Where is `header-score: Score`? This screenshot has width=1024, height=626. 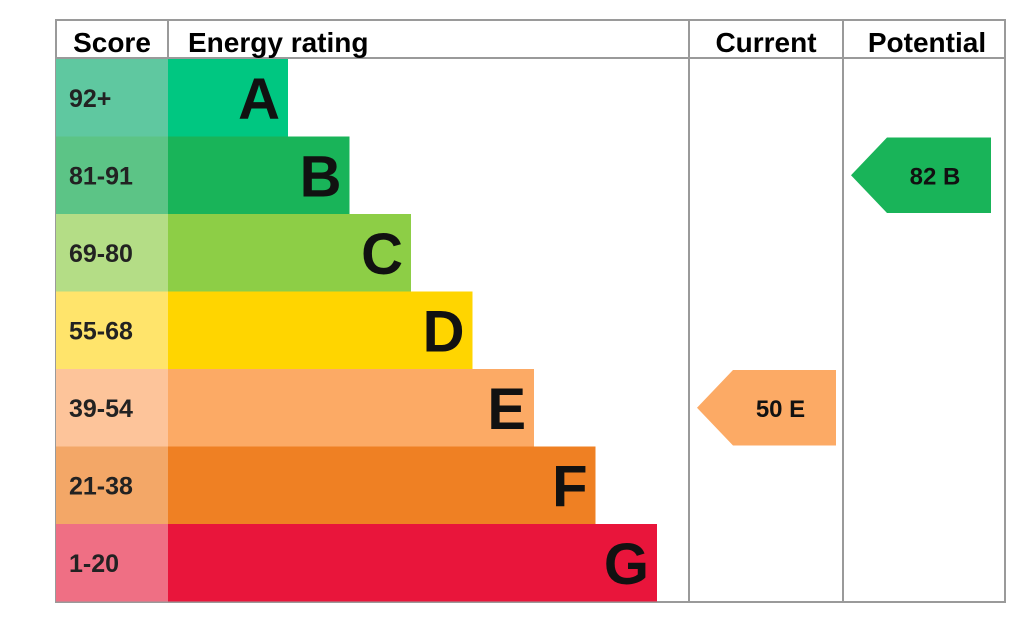 header-score: Score is located at coordinates (112, 42).